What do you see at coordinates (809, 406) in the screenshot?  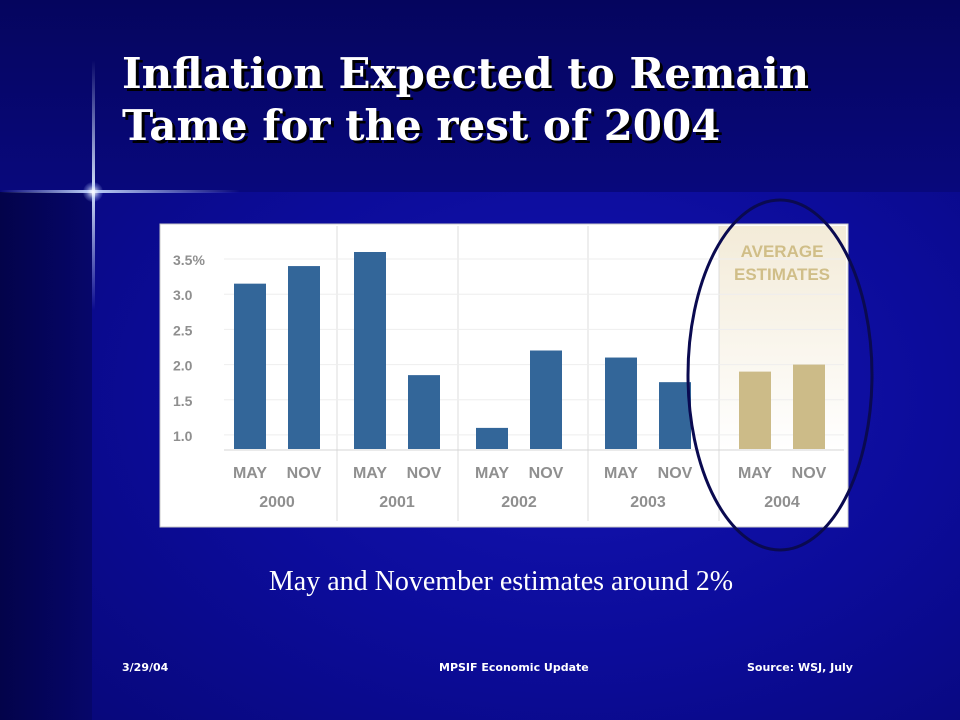 I see `bar-2004-nov` at bounding box center [809, 406].